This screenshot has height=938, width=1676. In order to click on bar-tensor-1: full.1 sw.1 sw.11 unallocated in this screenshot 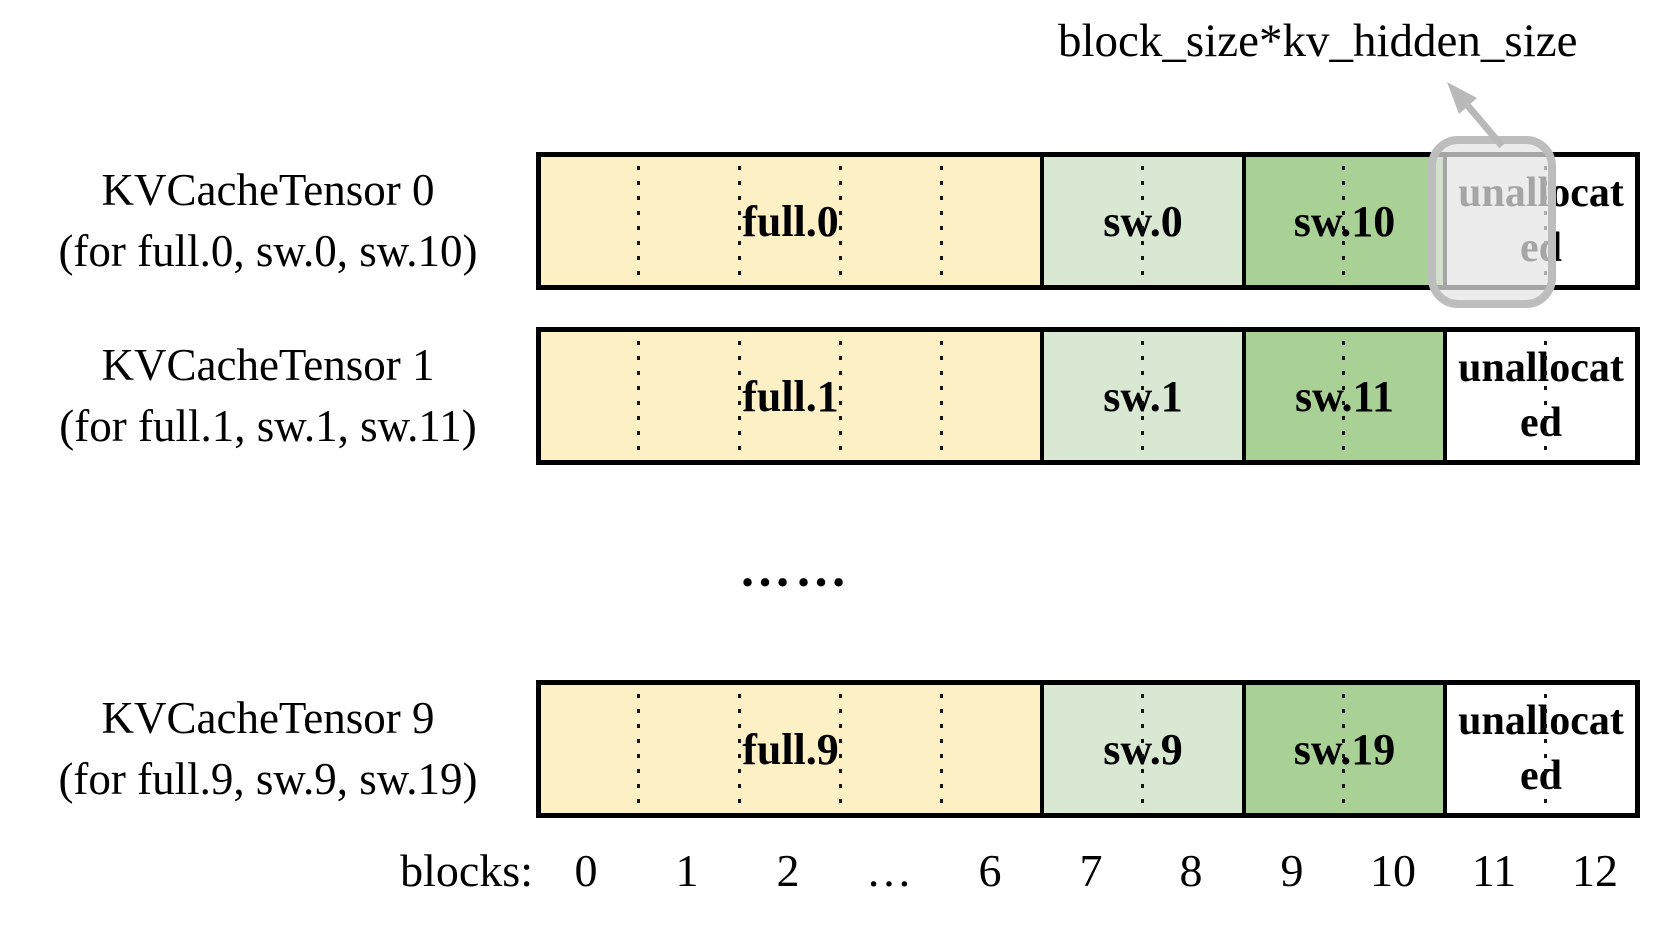, I will do `click(1088, 396)`.